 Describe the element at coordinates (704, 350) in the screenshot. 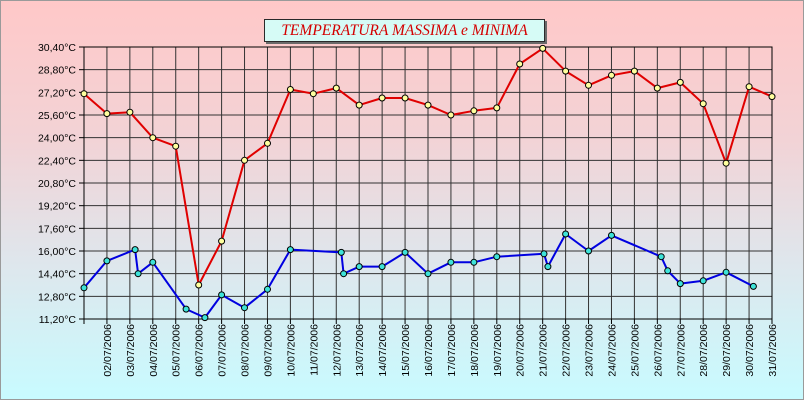

I see `x-tick-label: 28/07/2006` at that location.